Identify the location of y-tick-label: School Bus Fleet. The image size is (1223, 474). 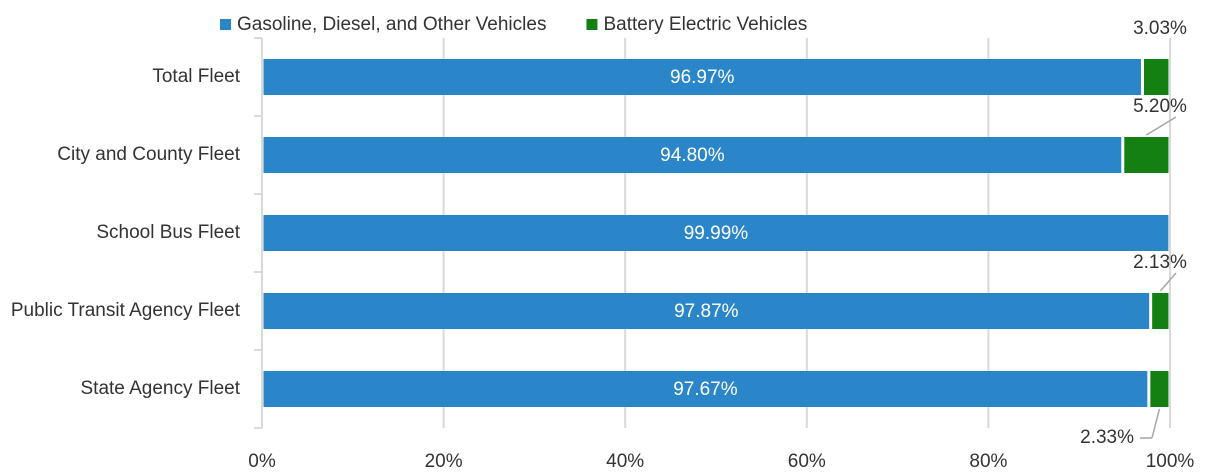
(120, 233).